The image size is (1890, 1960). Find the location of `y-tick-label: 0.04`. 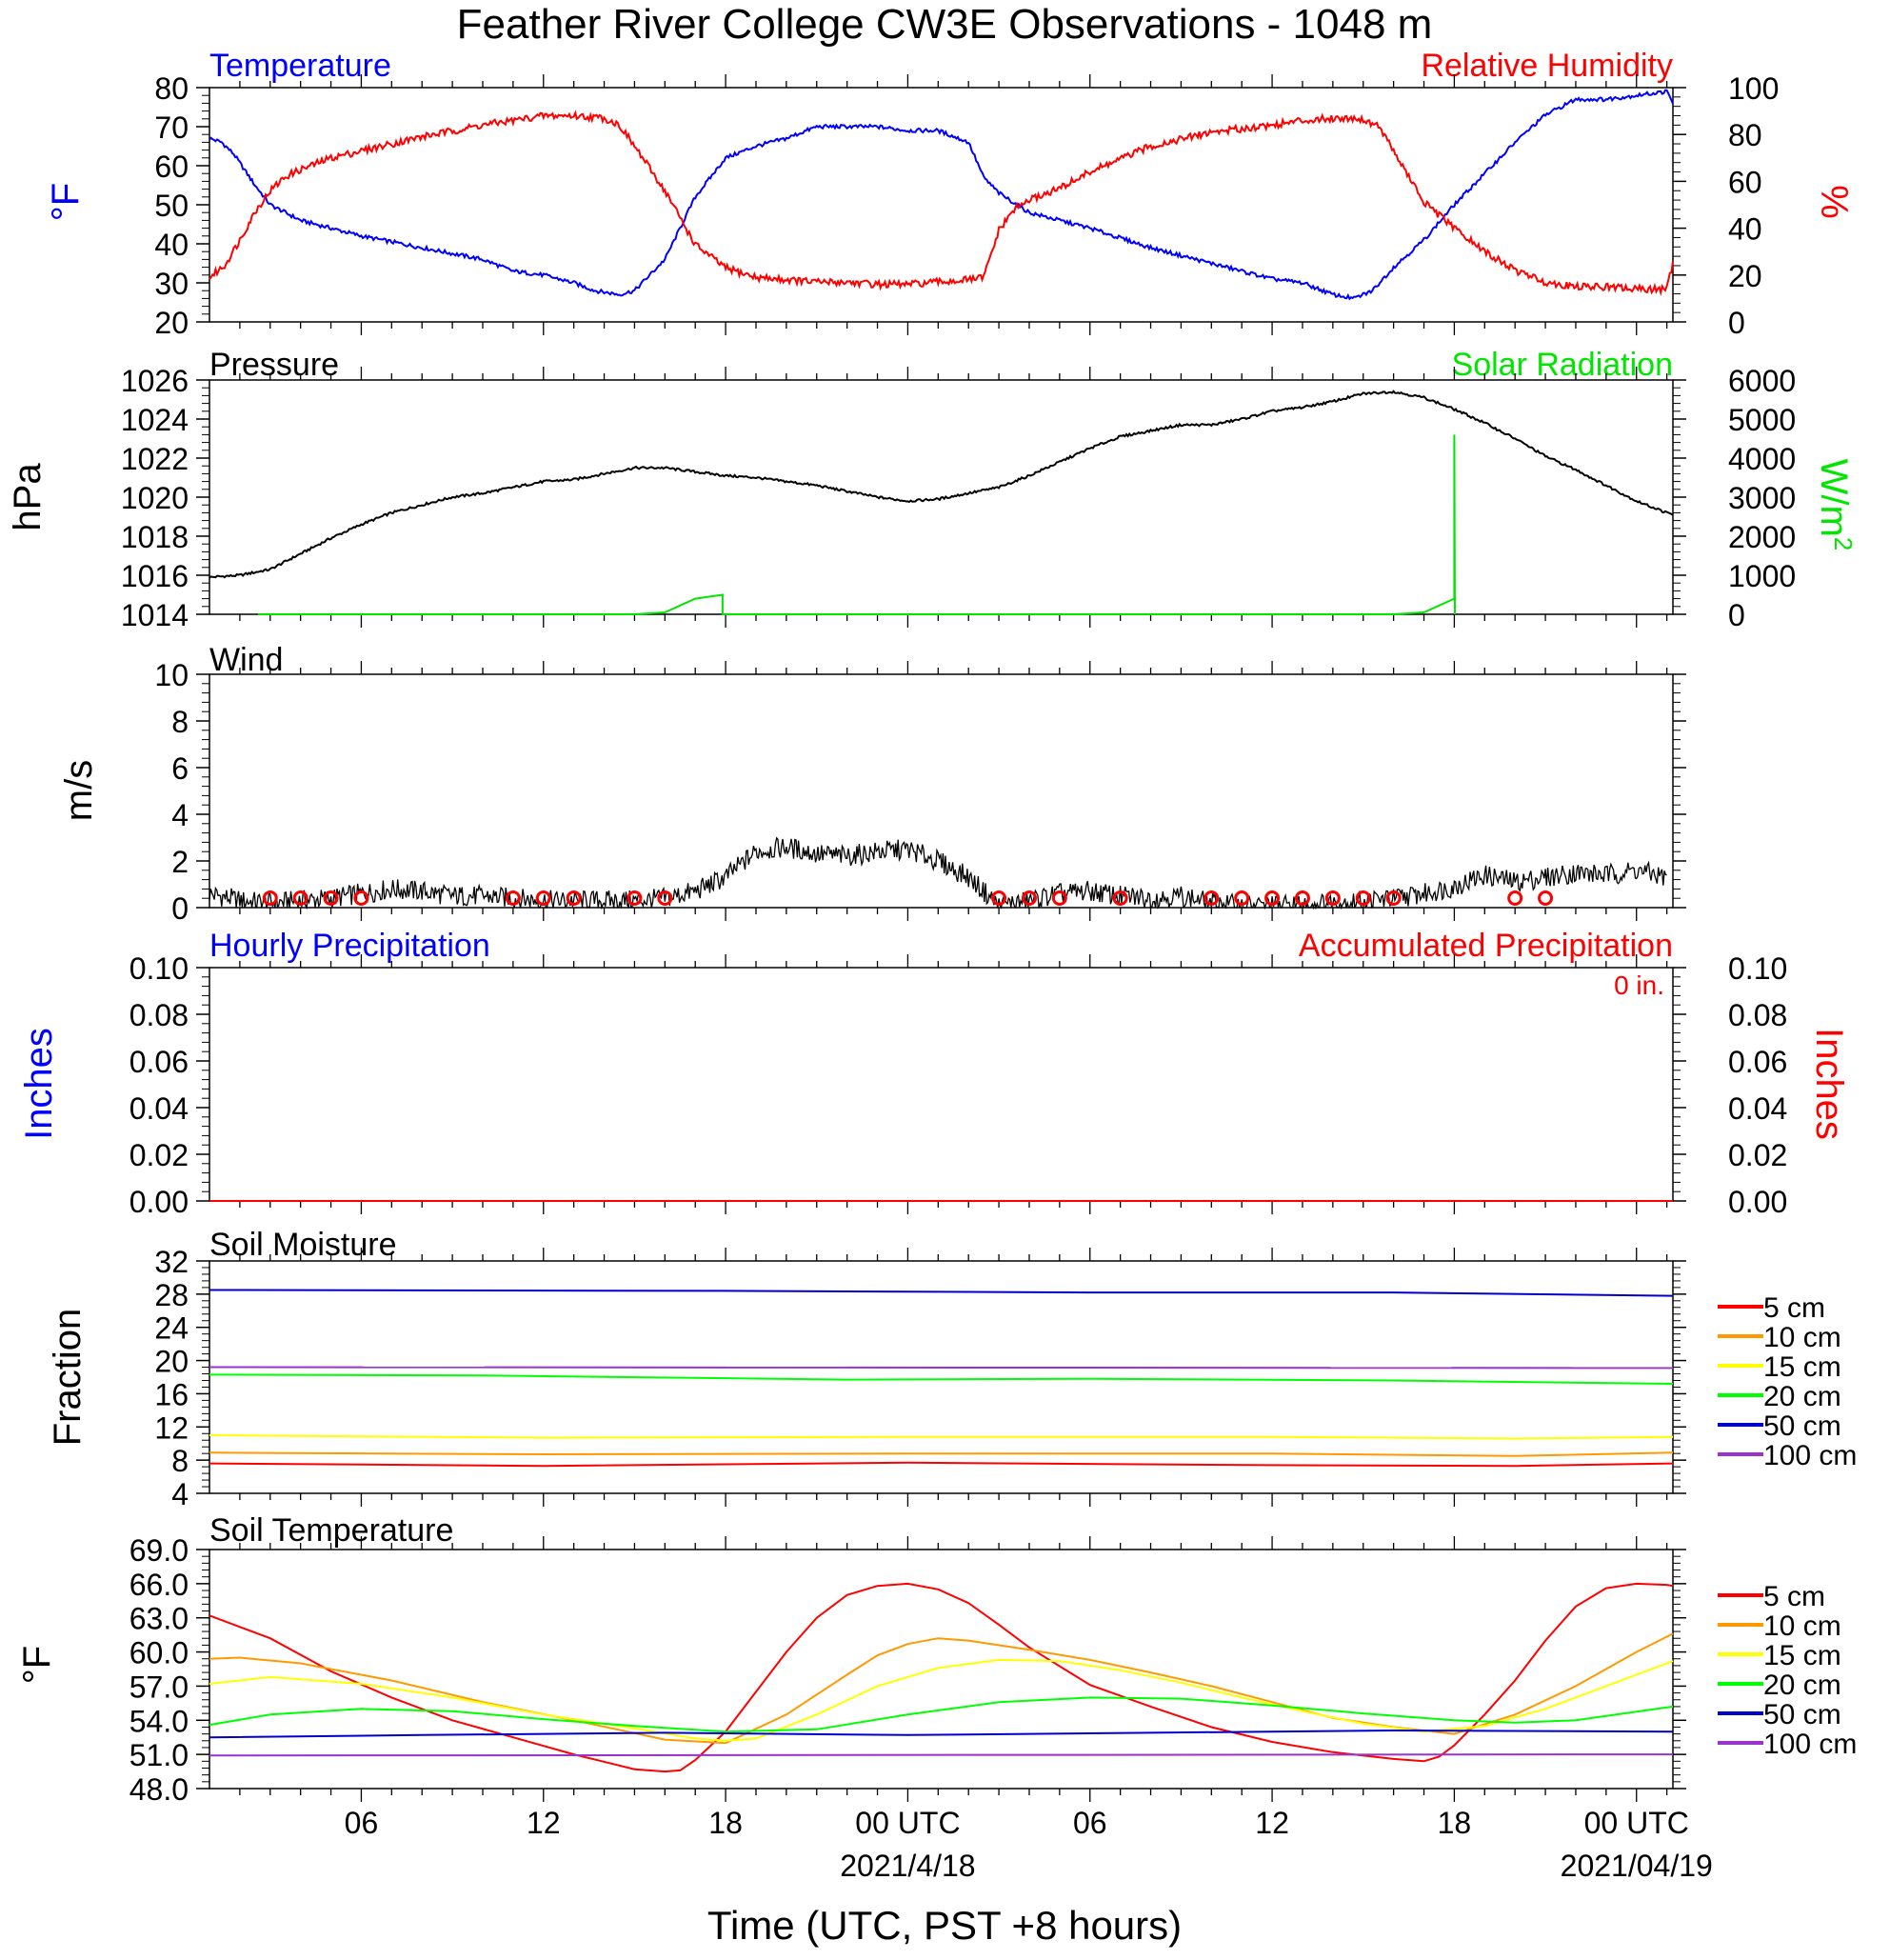

y-tick-label: 0.04 is located at coordinates (159, 1108).